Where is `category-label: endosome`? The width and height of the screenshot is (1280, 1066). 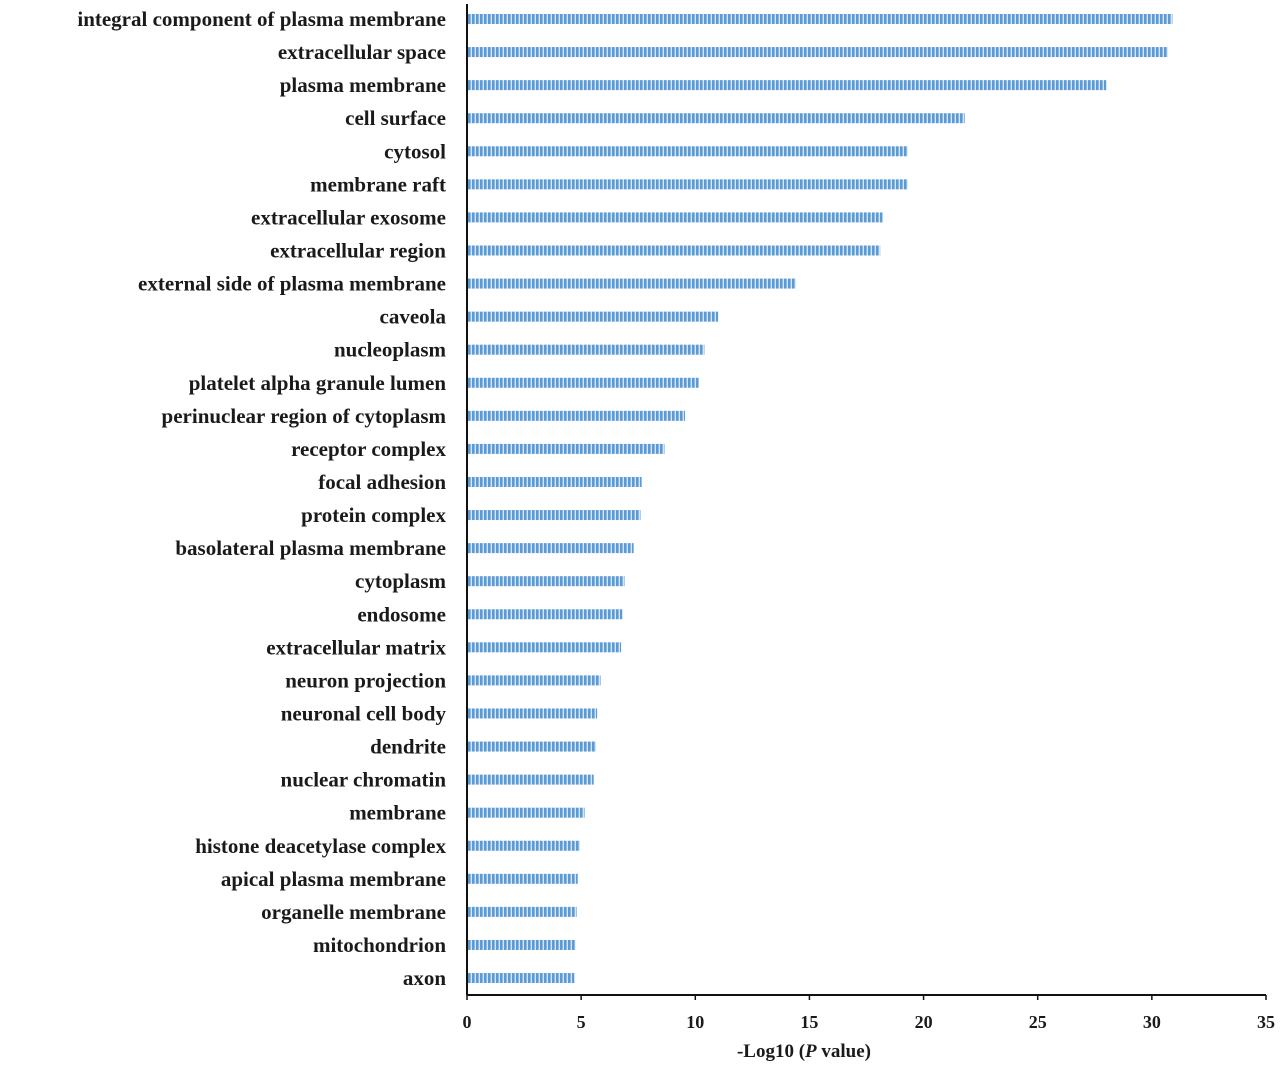 category-label: endosome is located at coordinates (401, 614).